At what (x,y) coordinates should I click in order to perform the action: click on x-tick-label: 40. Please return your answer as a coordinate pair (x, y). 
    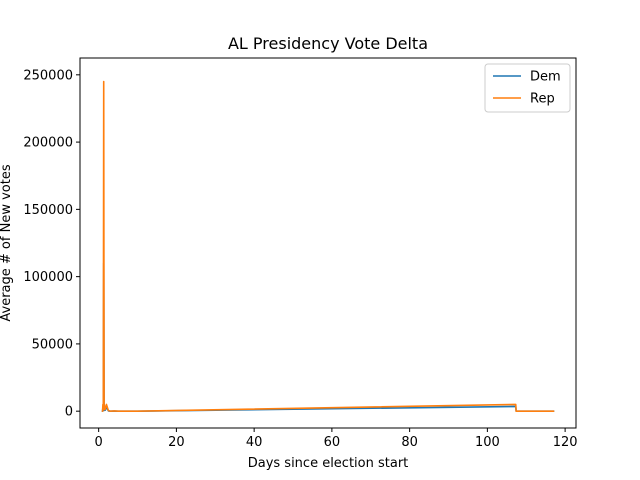
    Looking at the image, I should click on (254, 442).